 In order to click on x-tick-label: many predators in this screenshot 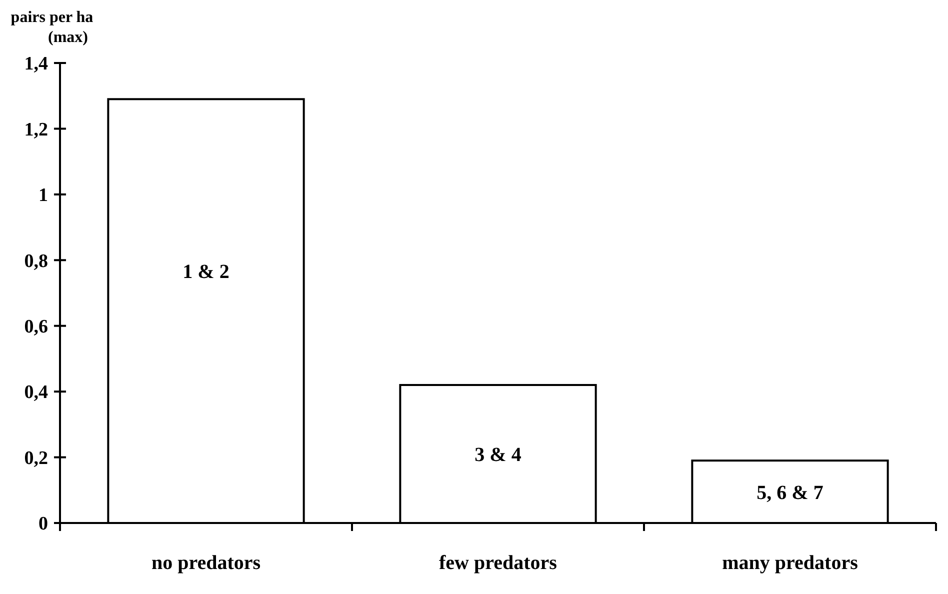, I will do `click(790, 563)`.